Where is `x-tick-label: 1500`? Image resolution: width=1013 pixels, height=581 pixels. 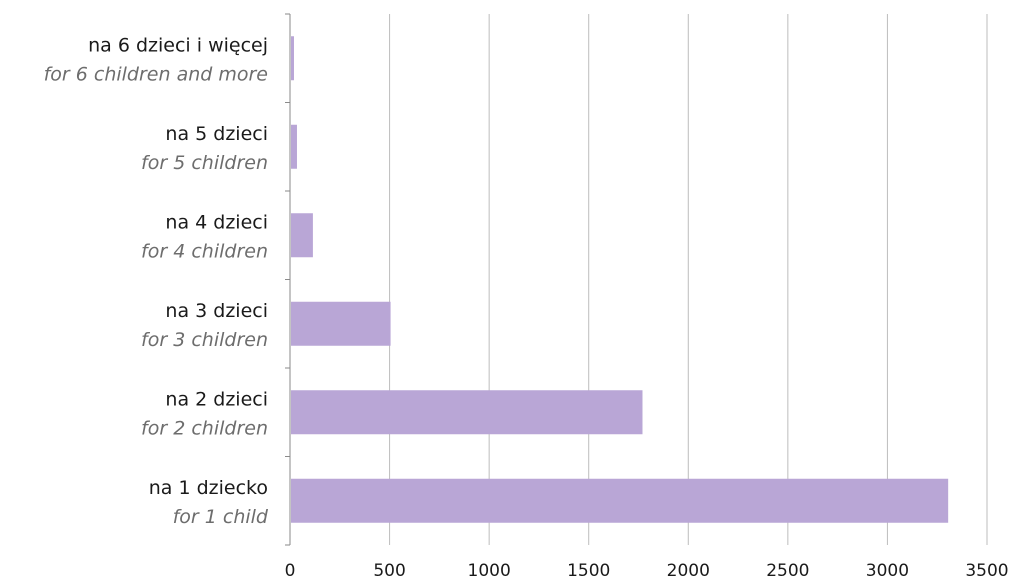
x-tick-label: 1500 is located at coordinates (588, 571).